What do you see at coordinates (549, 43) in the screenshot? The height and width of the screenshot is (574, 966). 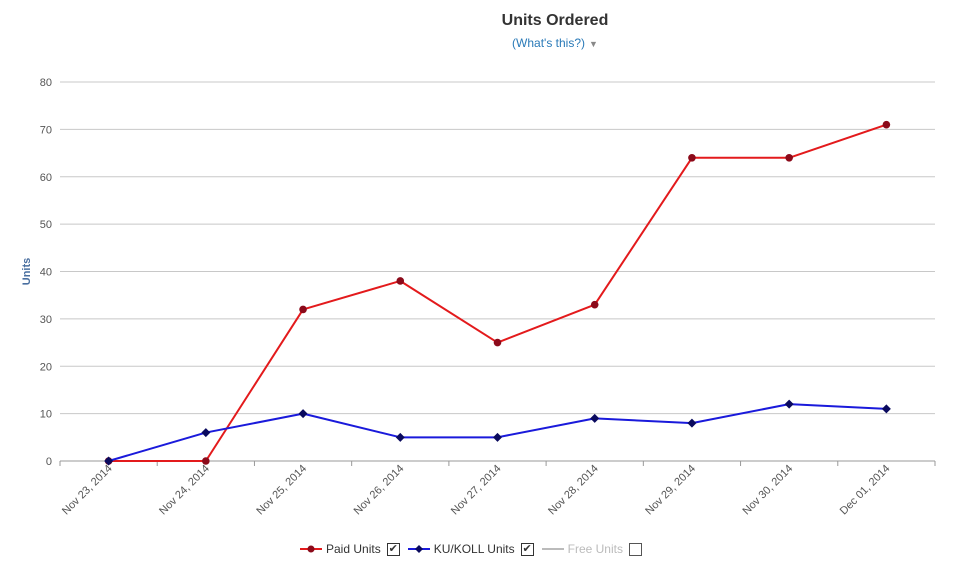 I see `whats-this-label: (What's this?)` at bounding box center [549, 43].